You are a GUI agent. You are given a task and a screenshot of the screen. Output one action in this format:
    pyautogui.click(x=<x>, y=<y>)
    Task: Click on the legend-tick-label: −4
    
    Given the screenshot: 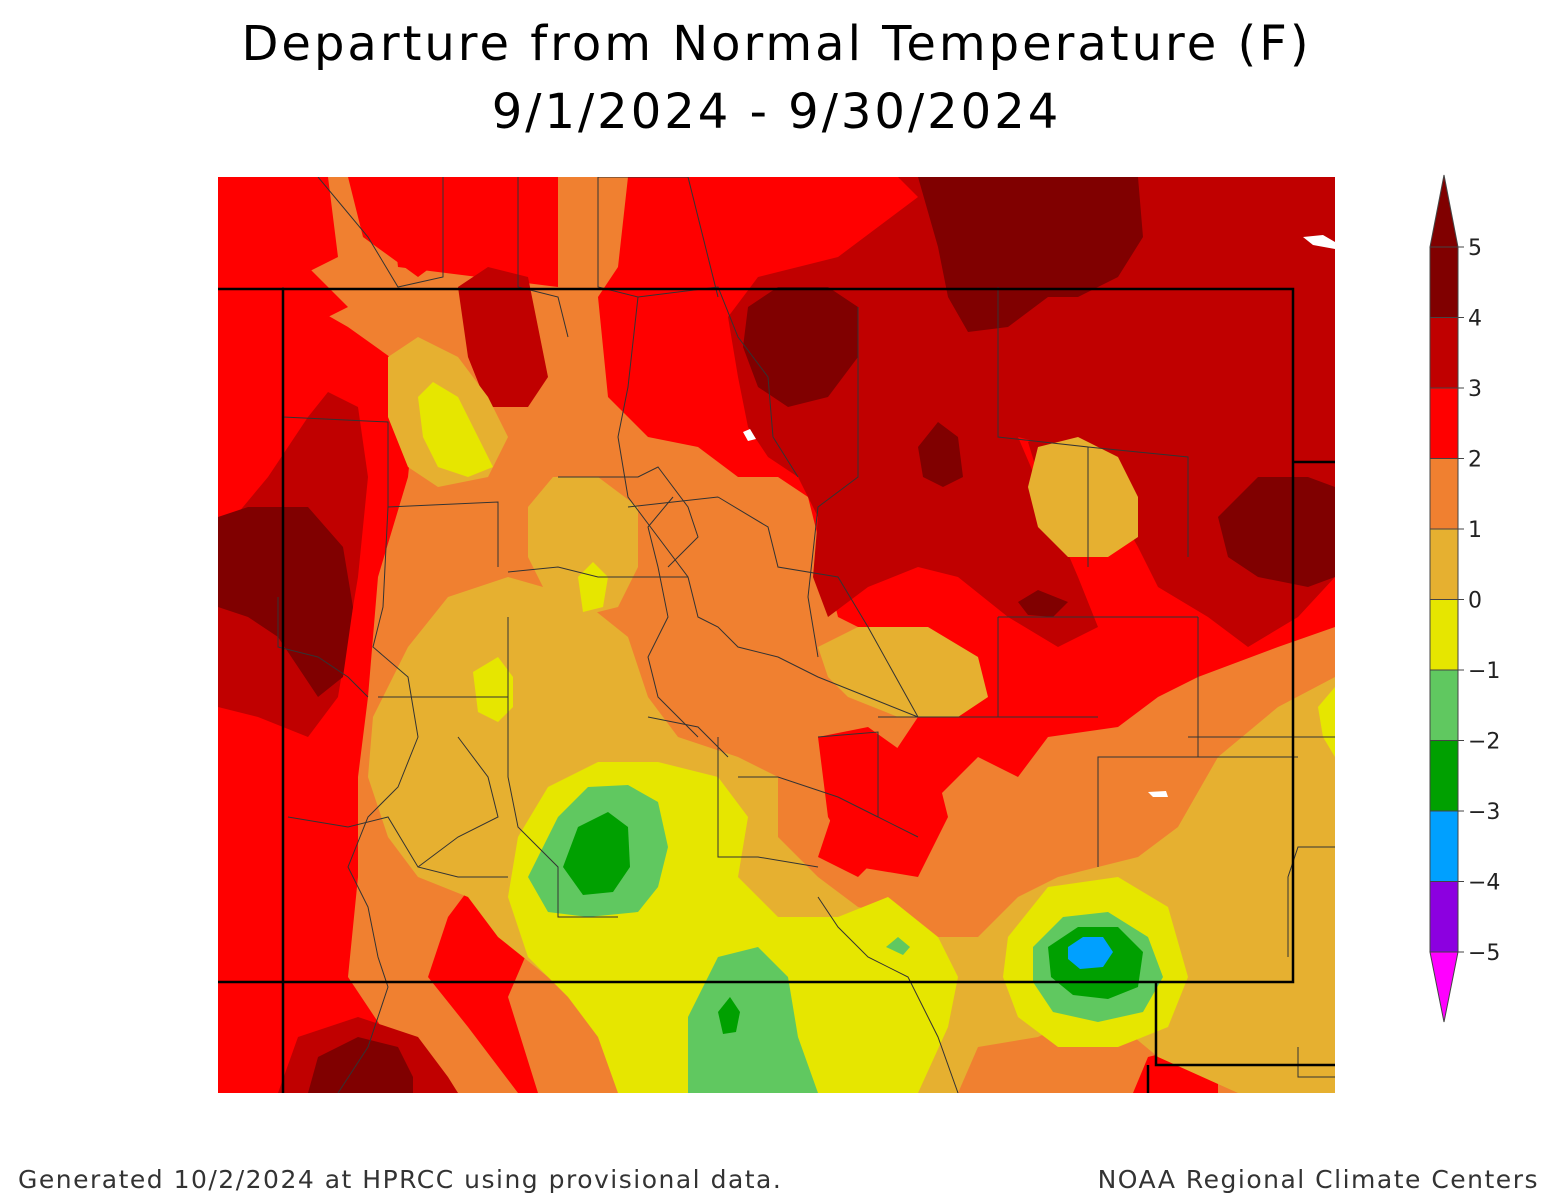 What is the action you would take?
    pyautogui.click(x=1484, y=883)
    